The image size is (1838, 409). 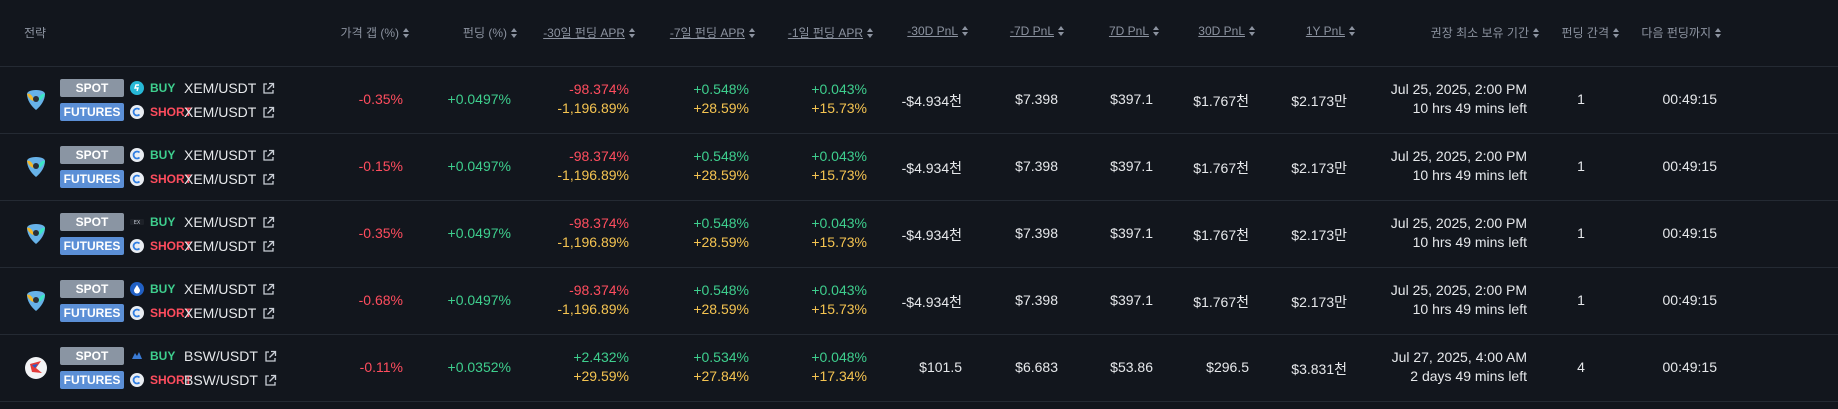 What do you see at coordinates (831, 32) in the screenshot?
I see `header-apr-1d: -1일 펀딩 APR` at bounding box center [831, 32].